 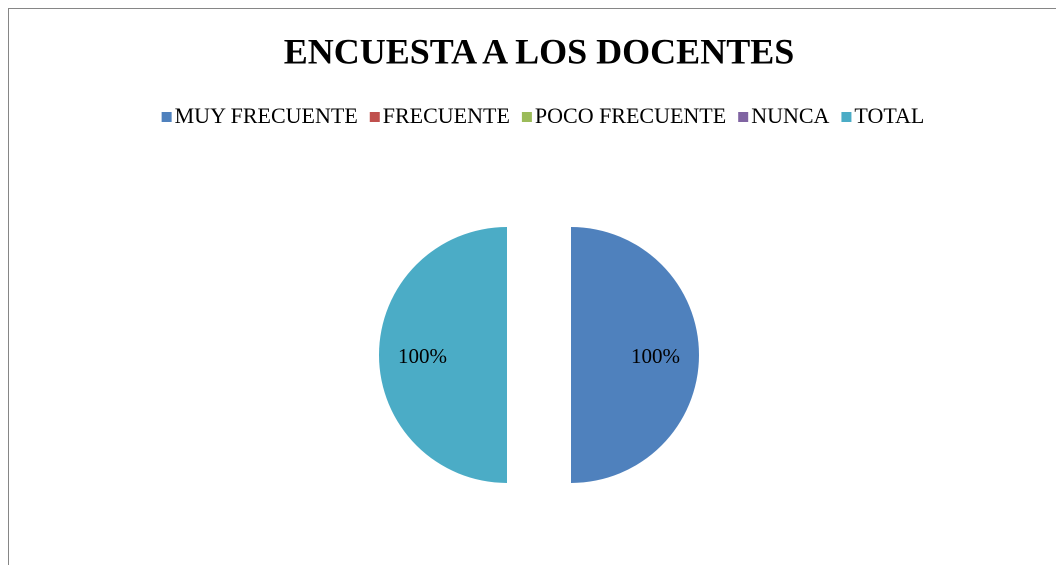 What do you see at coordinates (539, 51) in the screenshot?
I see `chart-title: ENCUESTA A LOS DOCENTES` at bounding box center [539, 51].